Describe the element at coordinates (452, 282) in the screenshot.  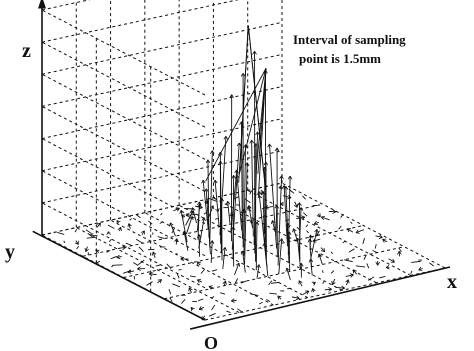
I see `x-axis-label: x` at that location.